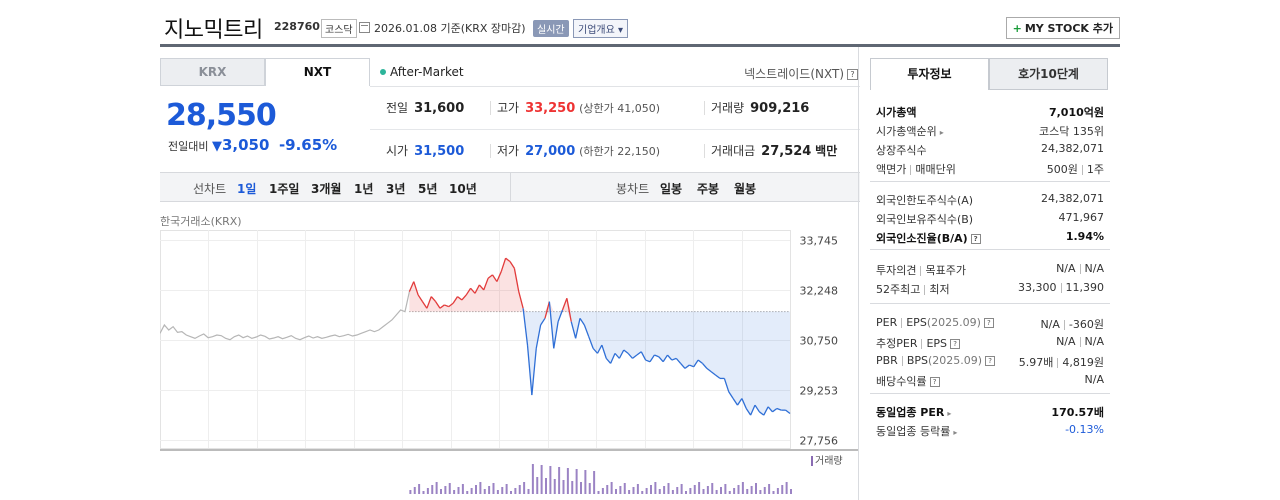 The height and width of the screenshot is (500, 1280). What do you see at coordinates (1017, 28) in the screenshot?
I see `plus-icon: +` at bounding box center [1017, 28].